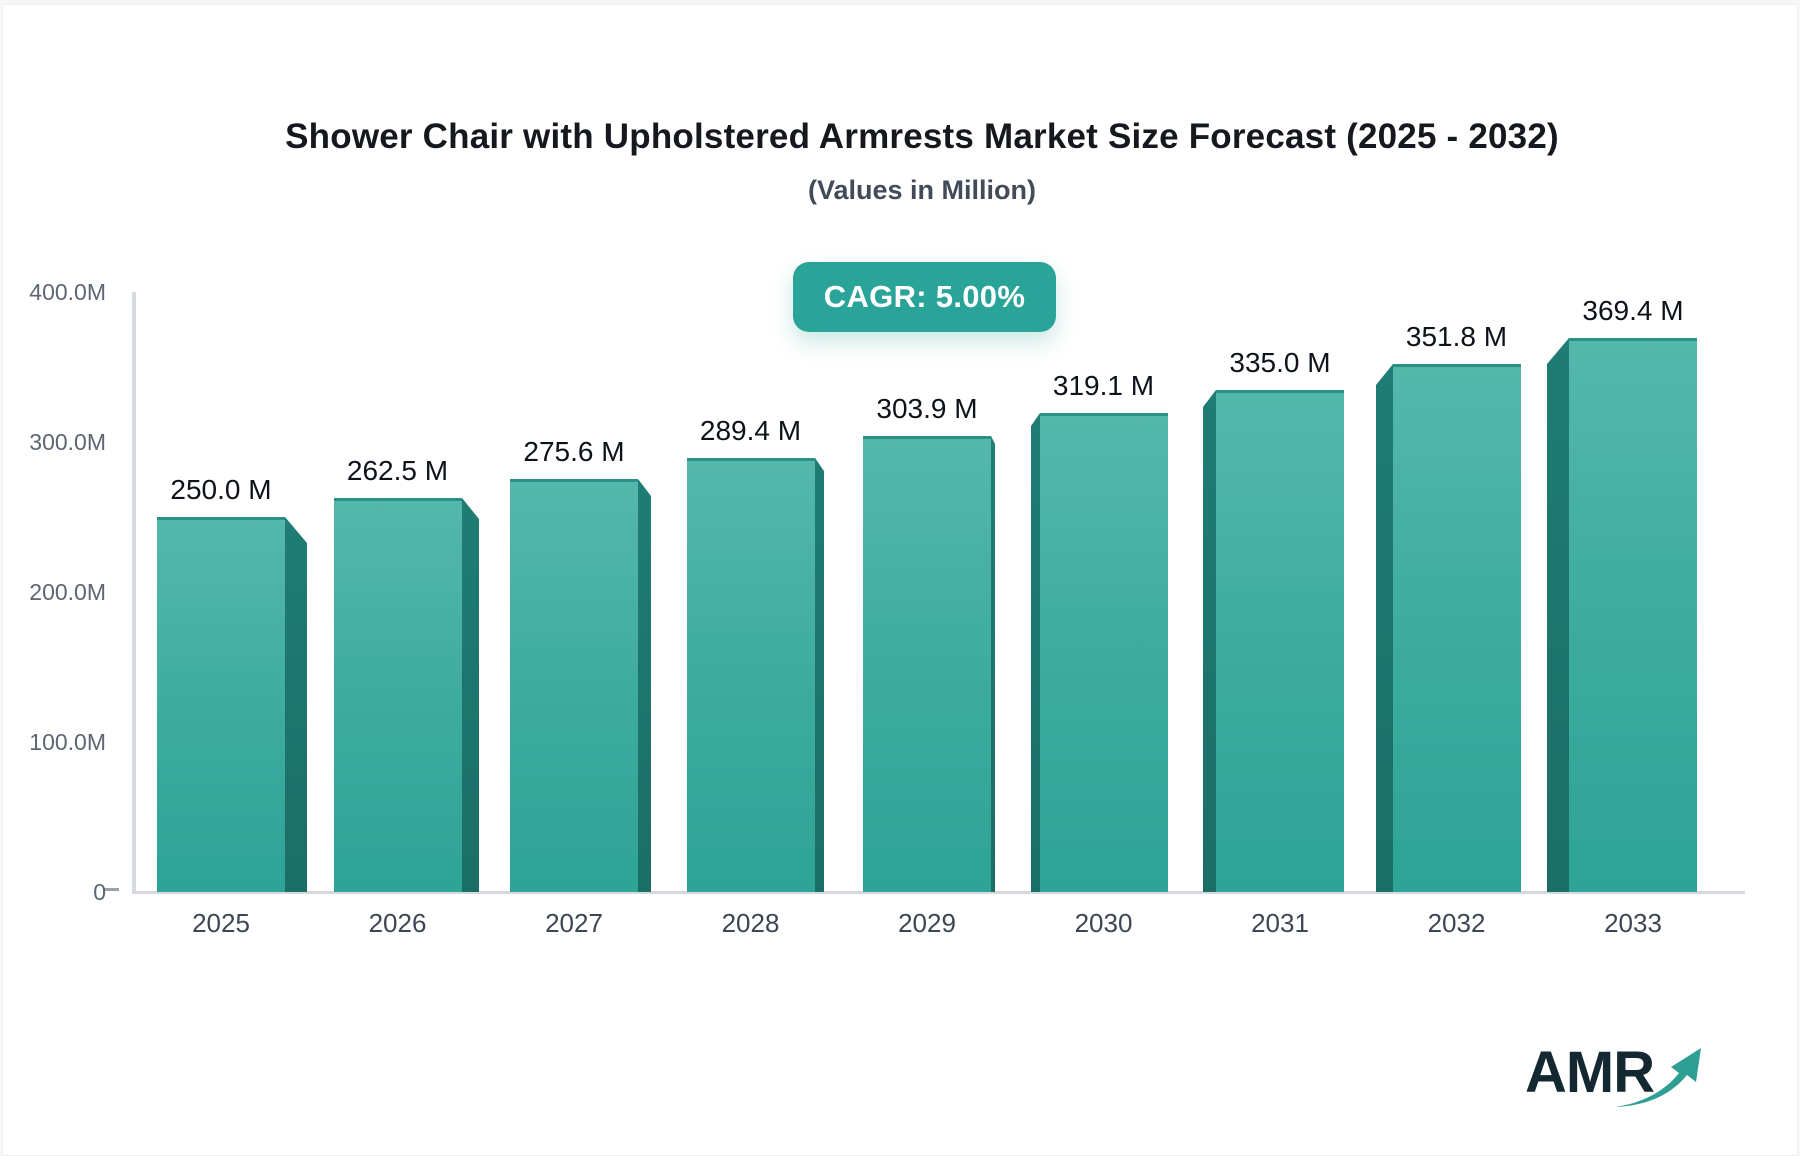 Image resolution: width=1800 pixels, height=1156 pixels. Describe the element at coordinates (574, 451) in the screenshot. I see `bar-value-label: 275.6 M` at that location.